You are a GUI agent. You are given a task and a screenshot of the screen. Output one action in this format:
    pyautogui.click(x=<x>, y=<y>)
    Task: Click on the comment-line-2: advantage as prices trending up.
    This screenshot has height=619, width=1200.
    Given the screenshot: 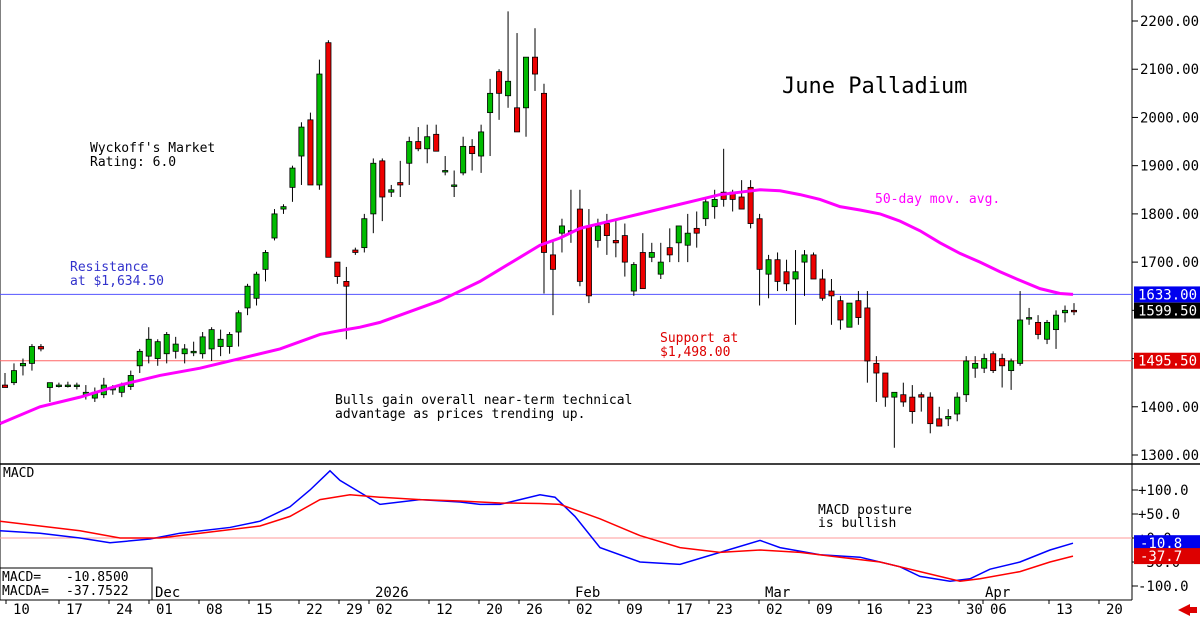 What is the action you would take?
    pyautogui.click(x=460, y=414)
    